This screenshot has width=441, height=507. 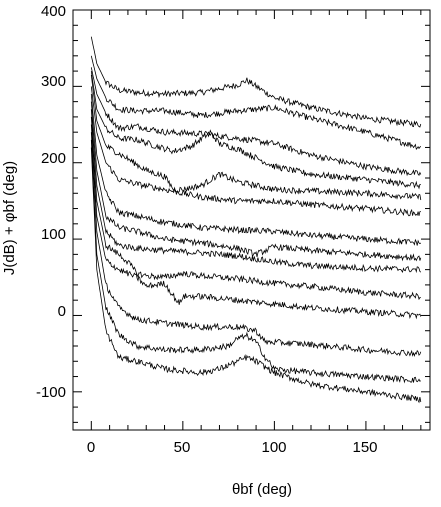 I want to click on y-tick-label-0: 0, so click(x=62, y=311).